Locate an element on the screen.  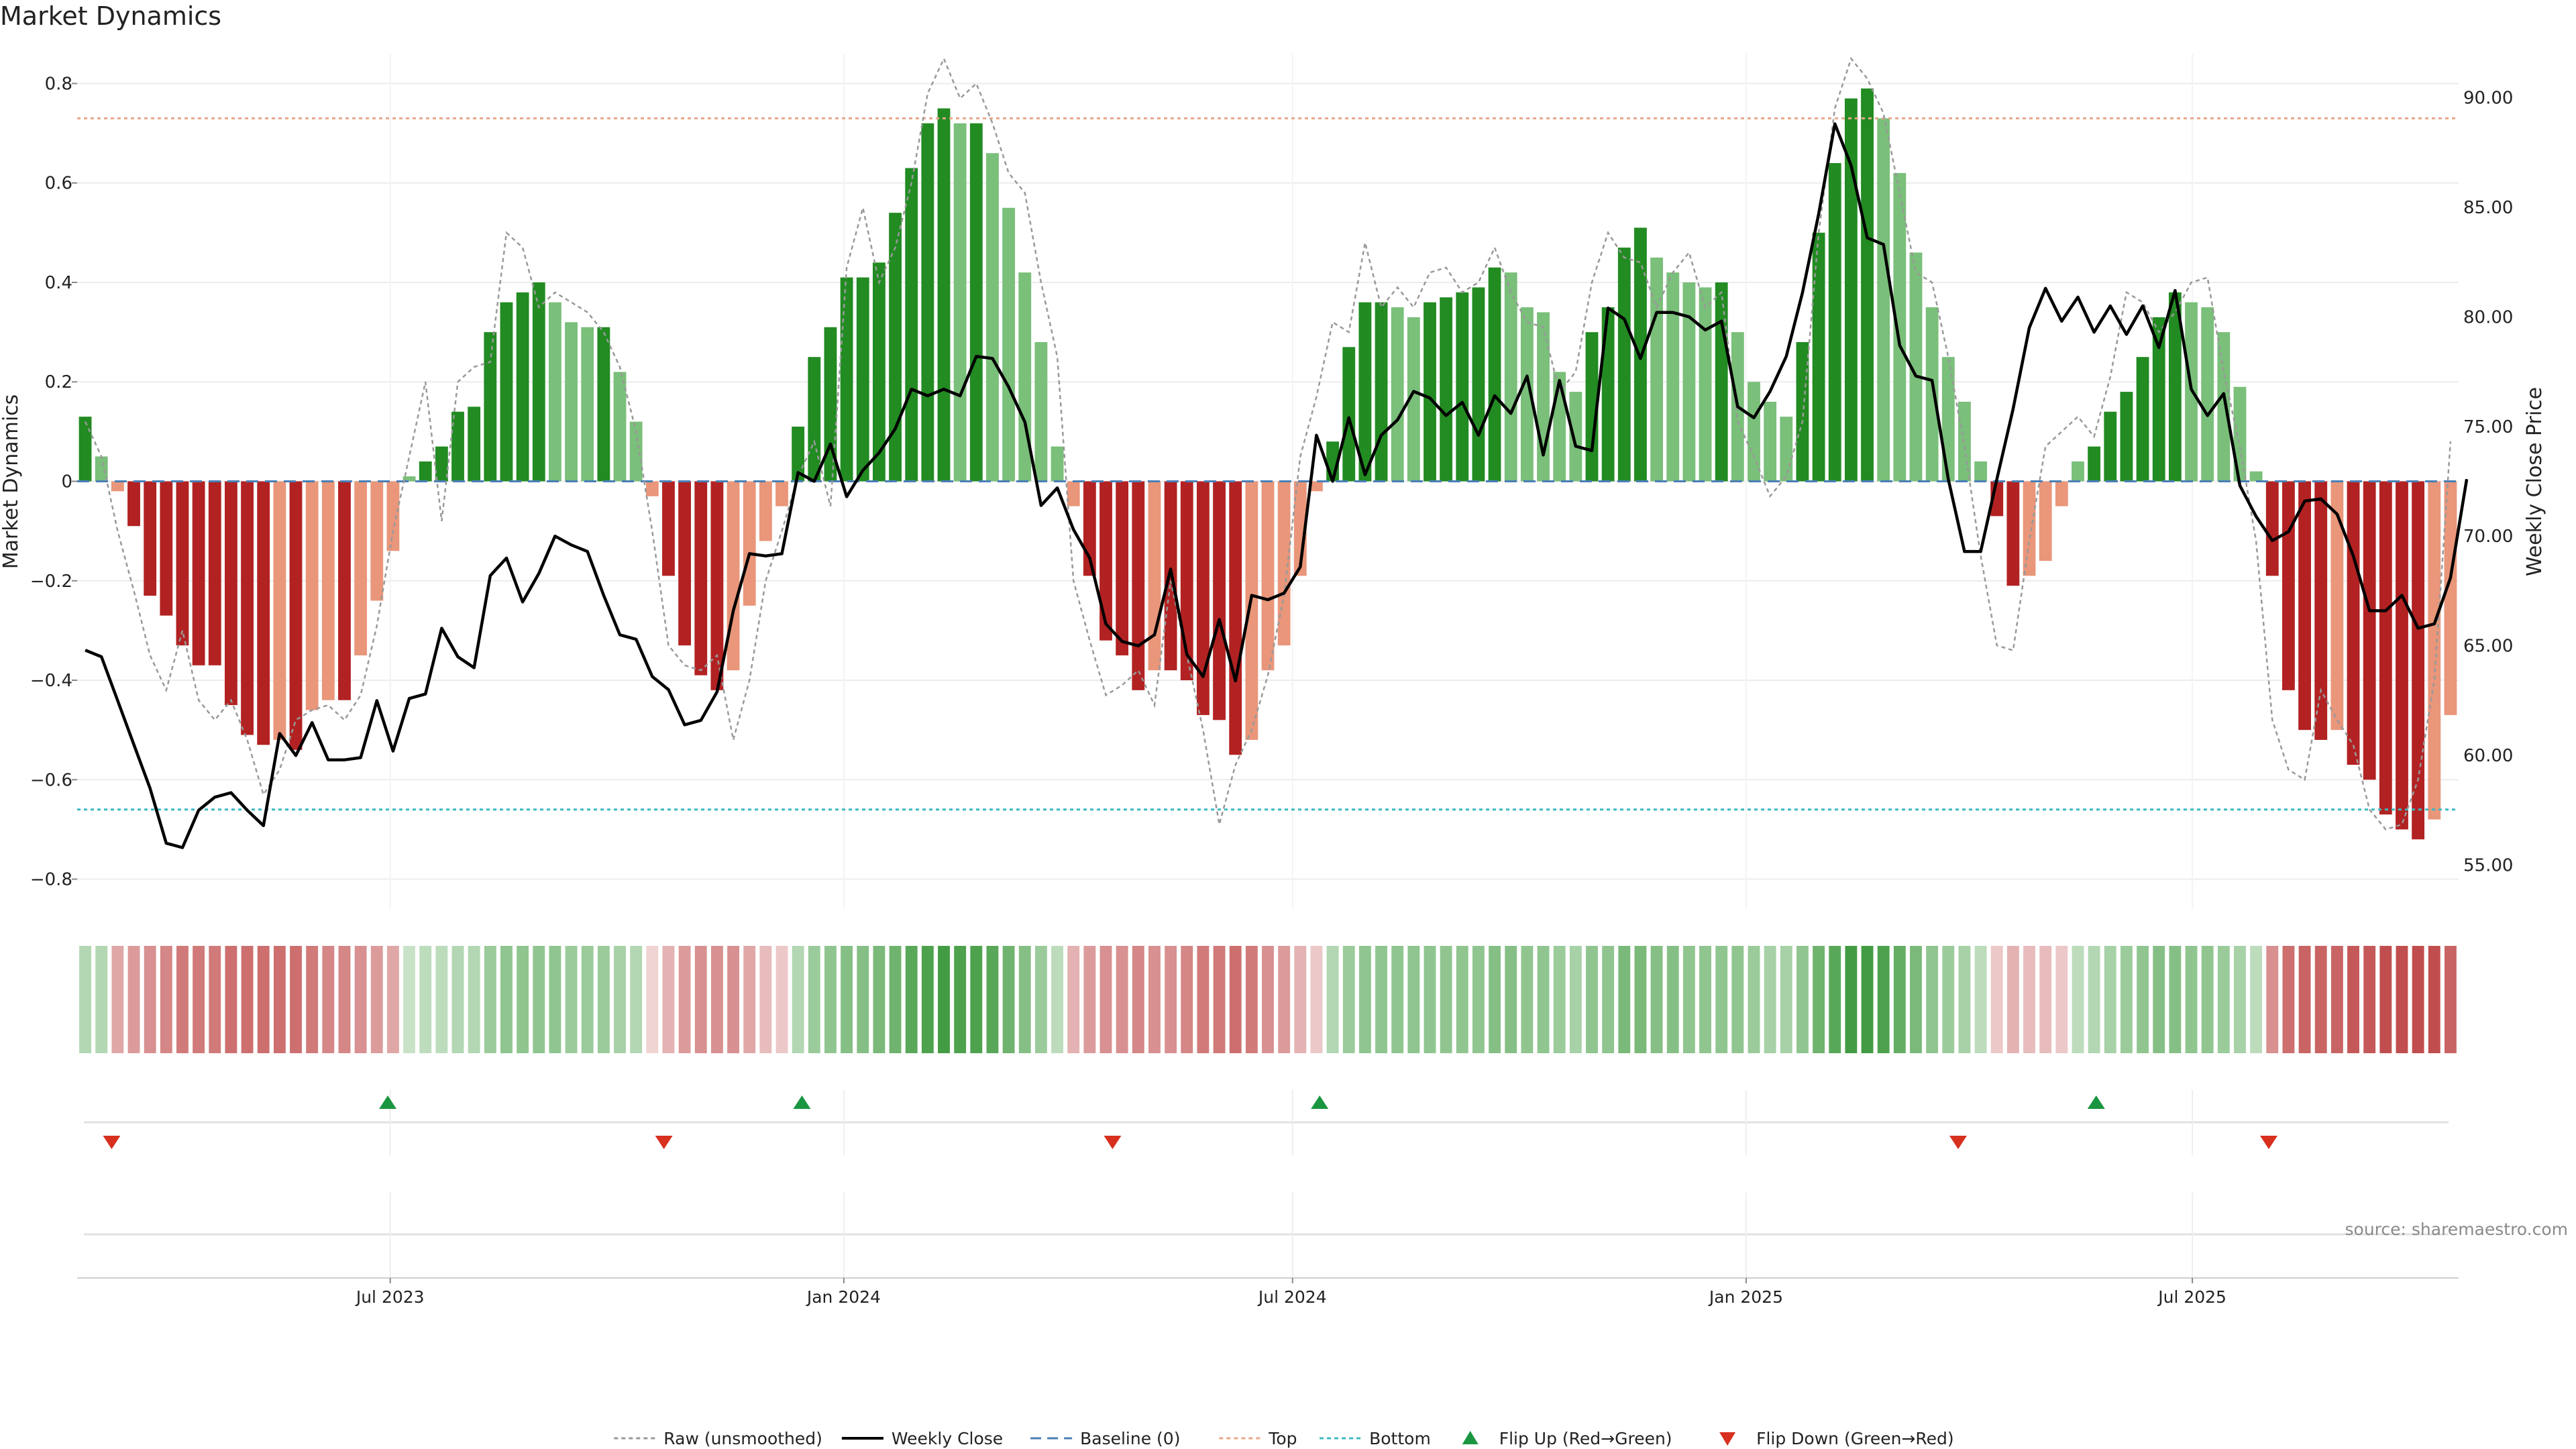
legend-flip-up-swatch is located at coordinates (1470, 1437).